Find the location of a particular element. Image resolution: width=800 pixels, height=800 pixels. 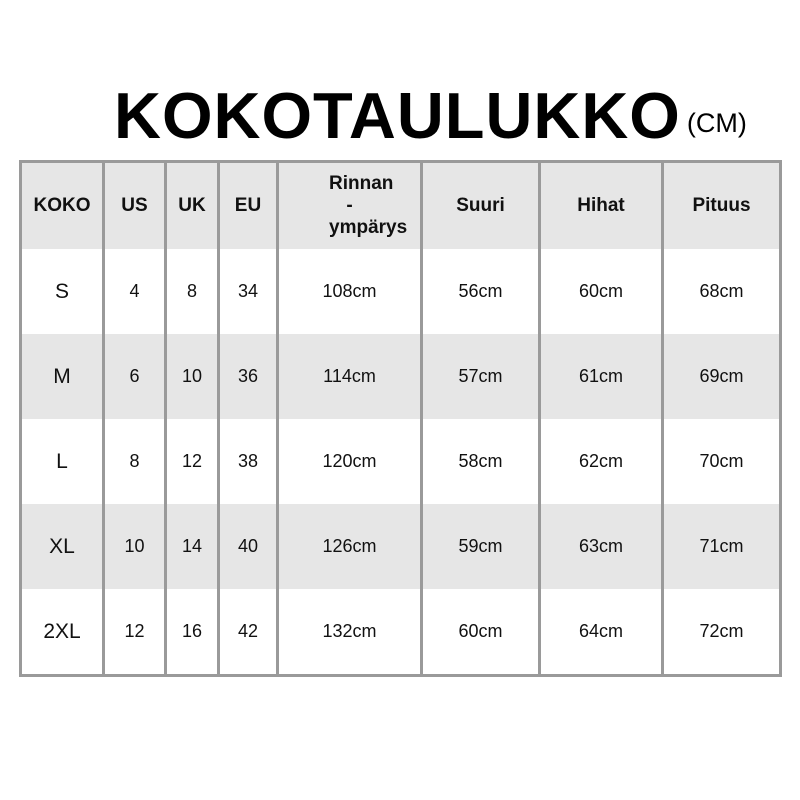

table-cell: 70cm is located at coordinates (721, 461).